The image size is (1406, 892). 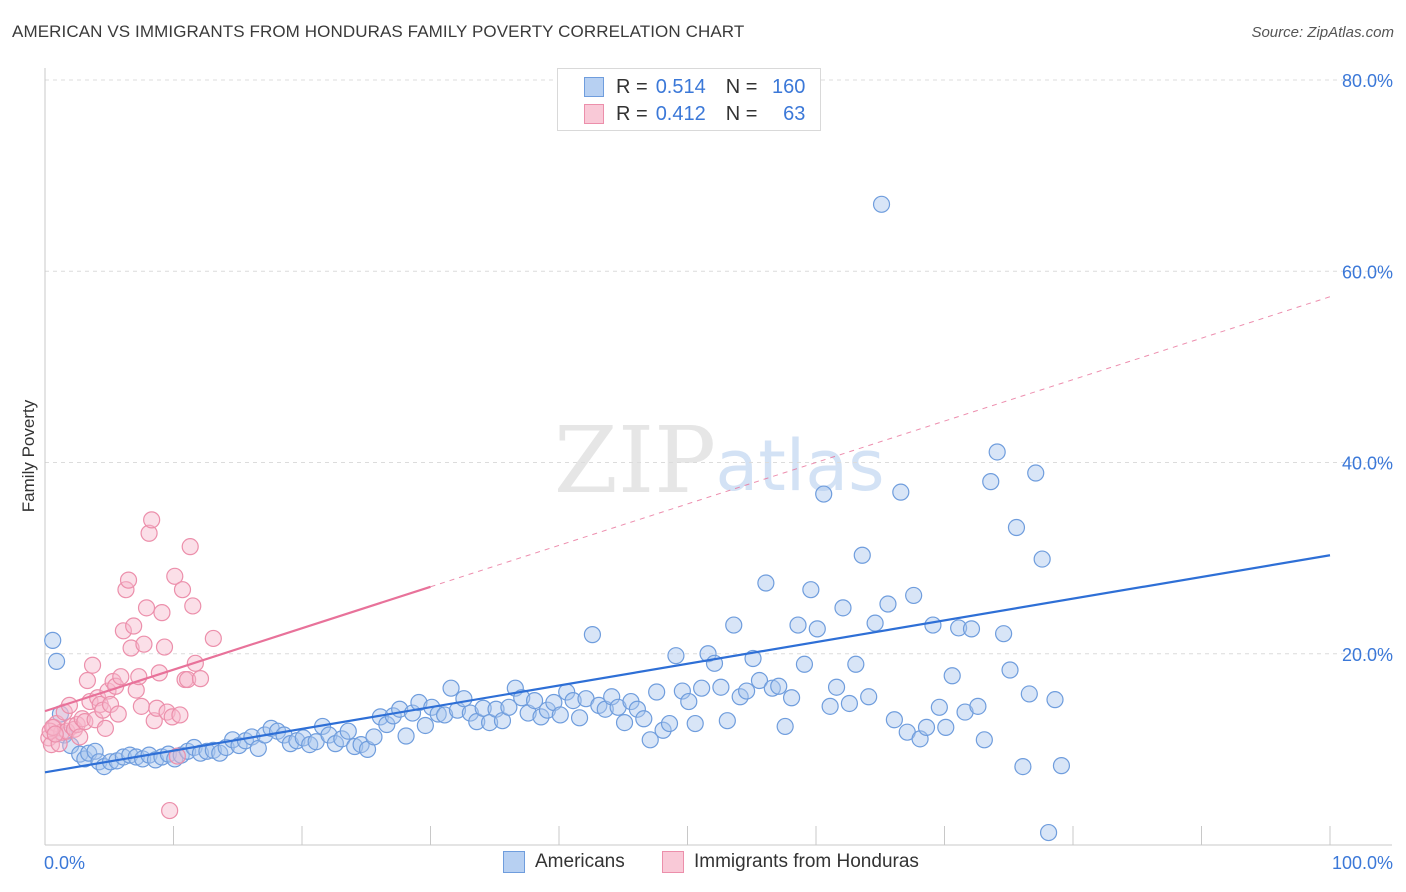 I want to click on honduras-swatch, so click(x=594, y=114).